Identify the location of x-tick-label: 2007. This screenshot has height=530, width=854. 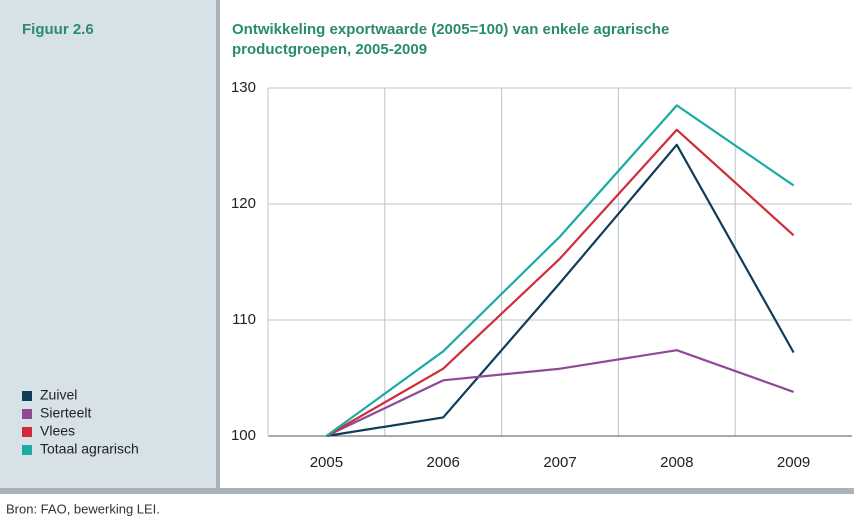
(559, 462).